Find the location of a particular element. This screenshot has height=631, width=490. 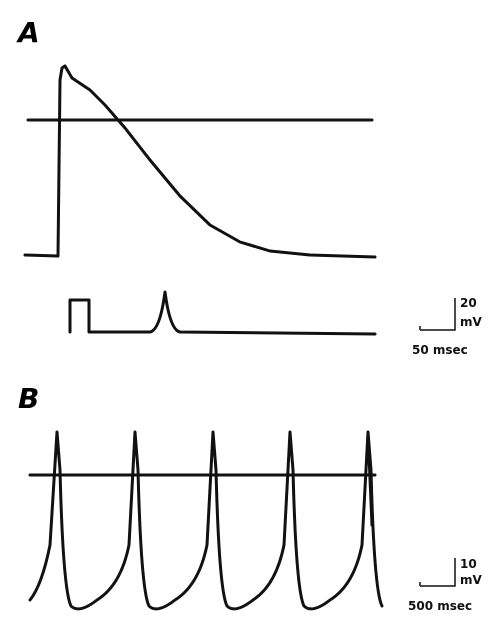

panel-label: B is located at coordinates (28, 398).